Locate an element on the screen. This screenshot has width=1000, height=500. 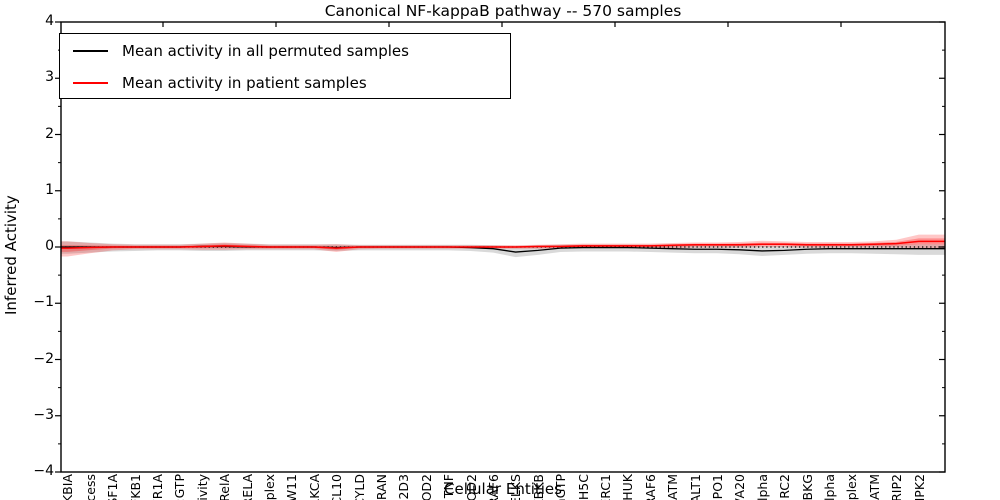
patient-confidence-band-outer is located at coordinates (503, 245).